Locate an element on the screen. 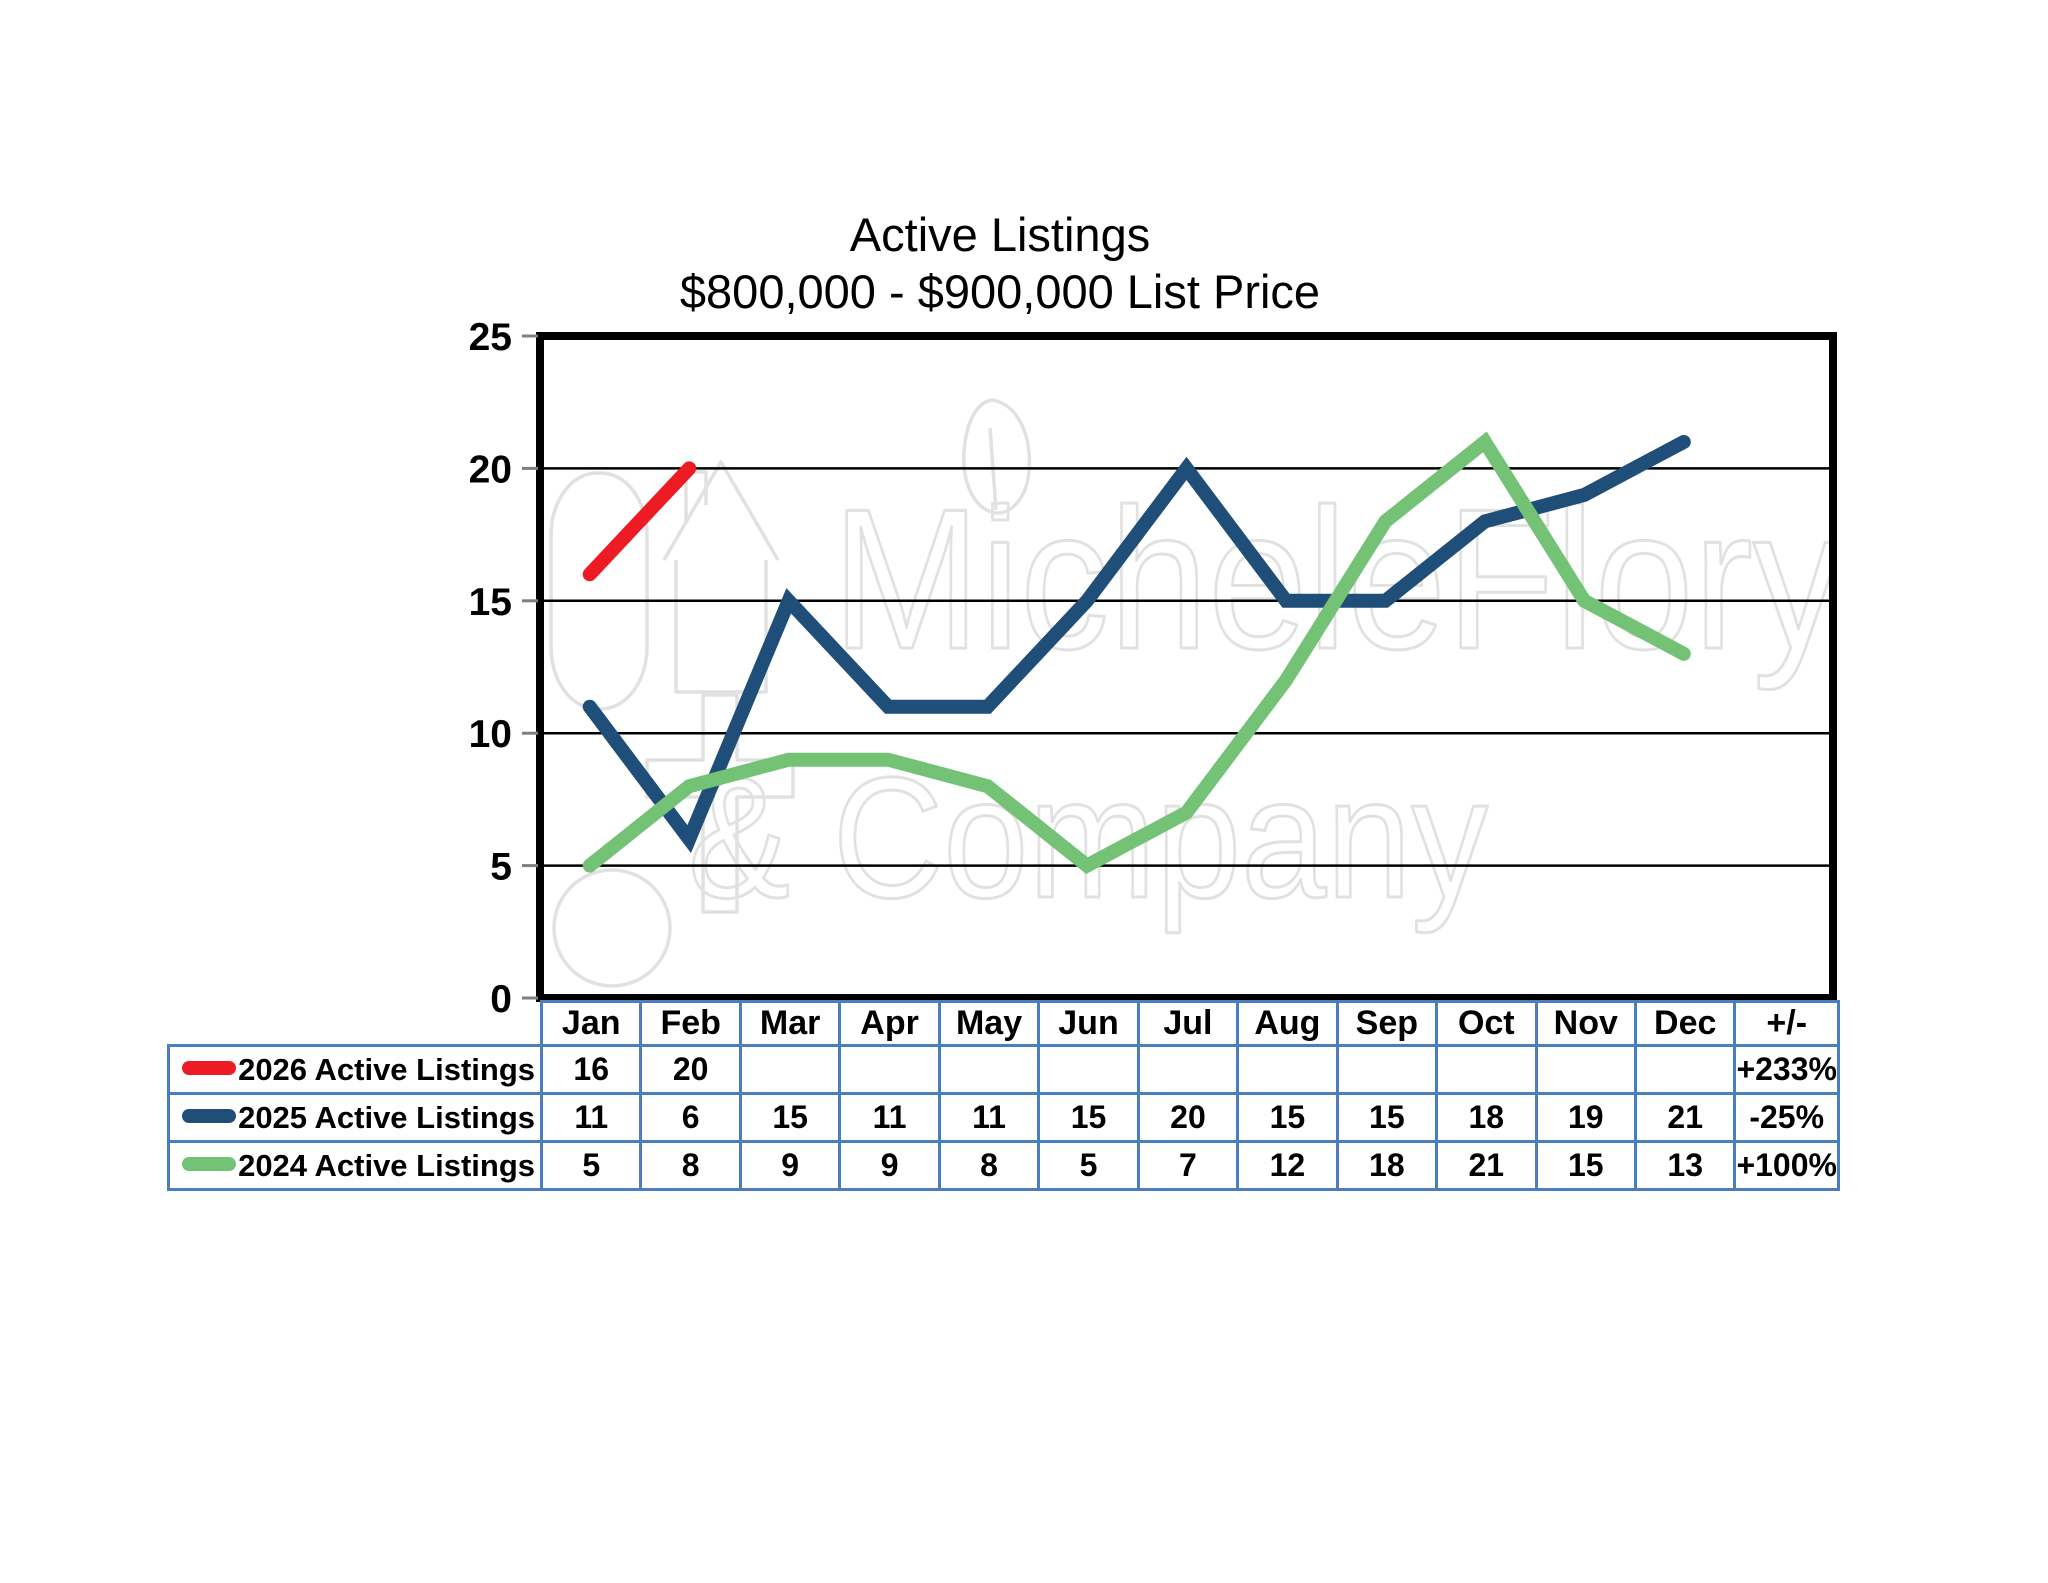  value-cell: 16 is located at coordinates (591, 1069).